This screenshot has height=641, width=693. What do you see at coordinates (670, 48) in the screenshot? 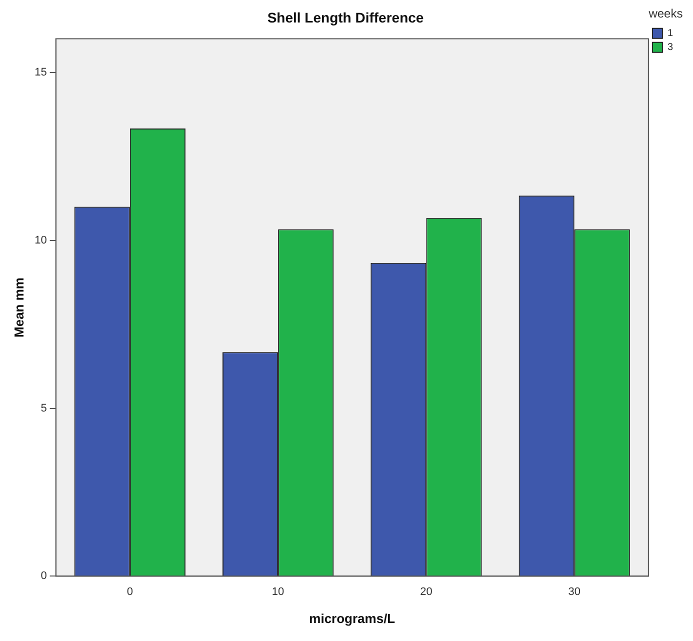
I see `legend-label: 3` at bounding box center [670, 48].